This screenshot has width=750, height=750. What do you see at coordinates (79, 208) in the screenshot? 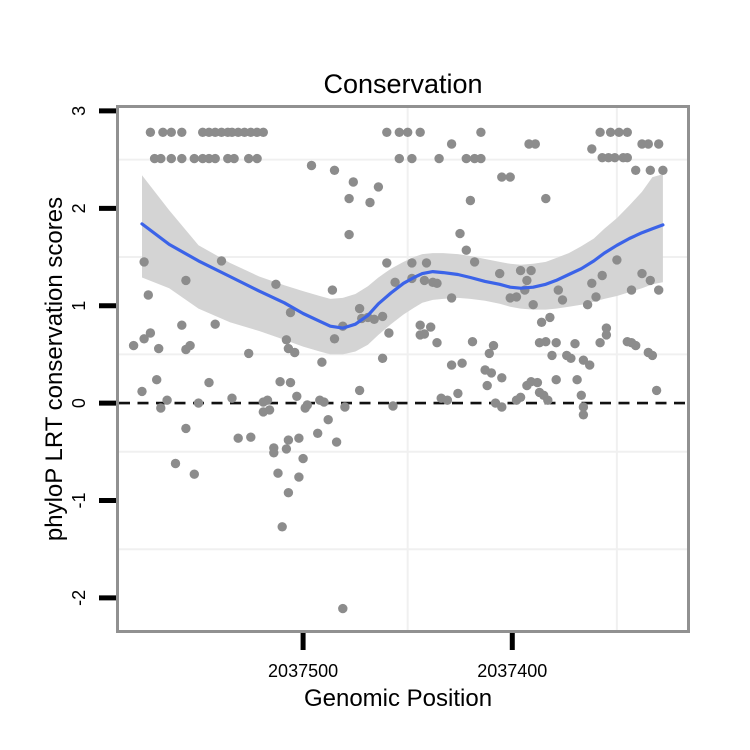
I see `y-tick-label: 2` at bounding box center [79, 208].